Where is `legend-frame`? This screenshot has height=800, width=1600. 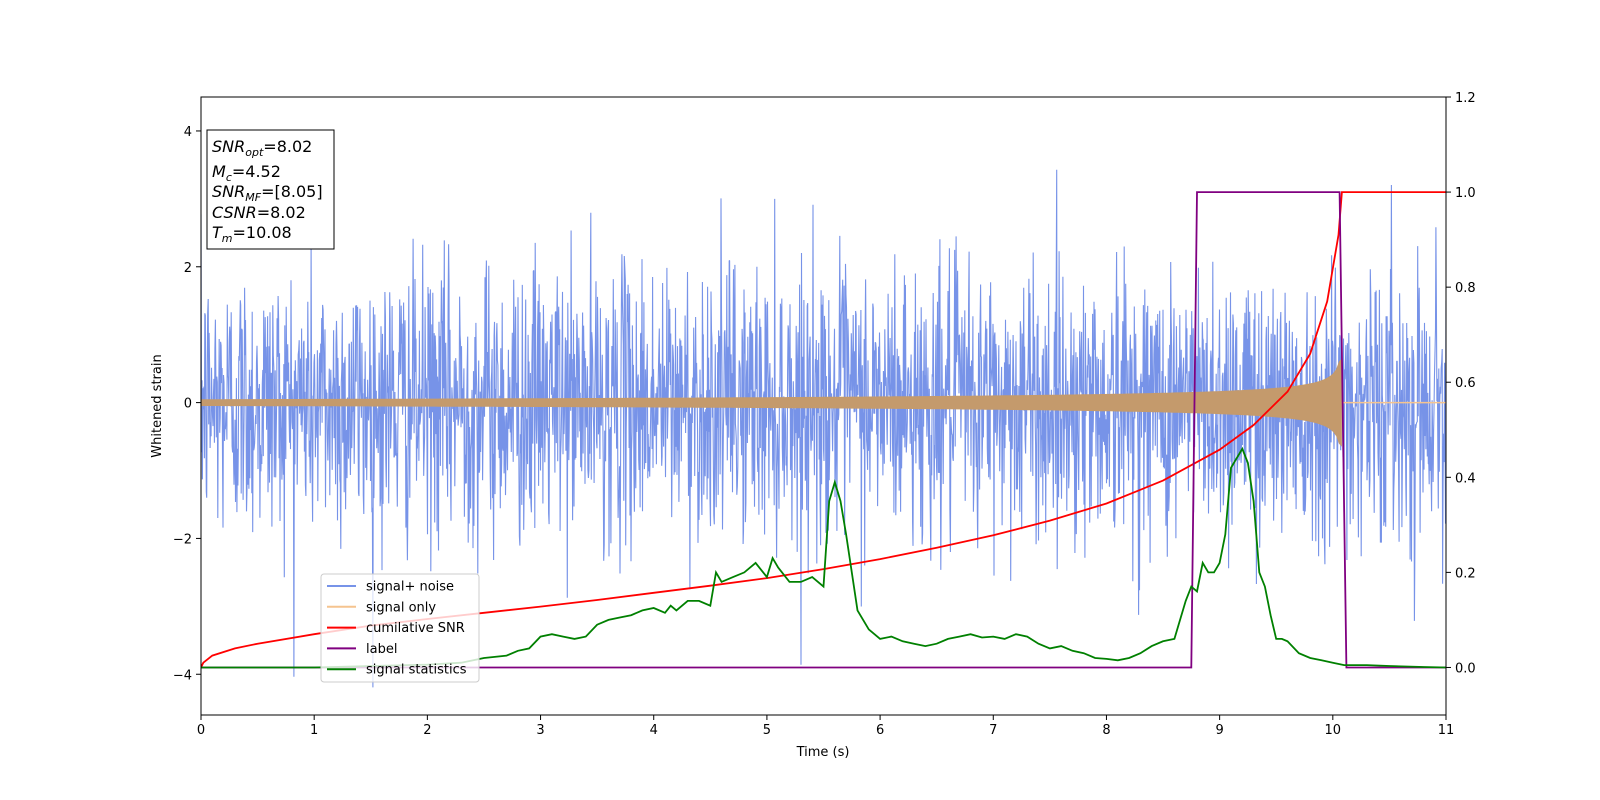 legend-frame is located at coordinates (400, 628).